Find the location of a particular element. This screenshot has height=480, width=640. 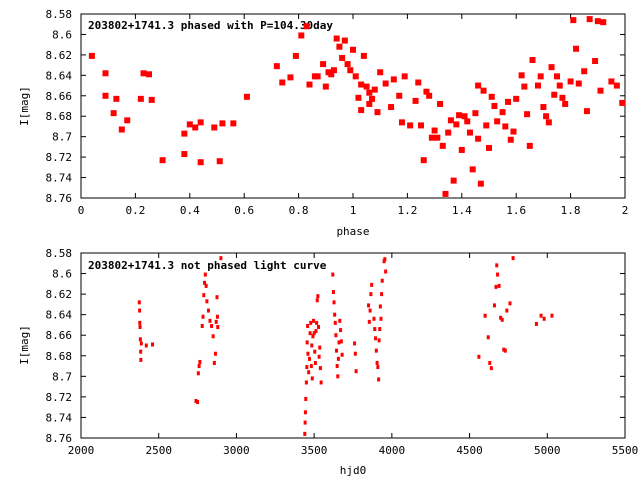

y-tick-label: 8.64 is located at coordinates (59, 75).